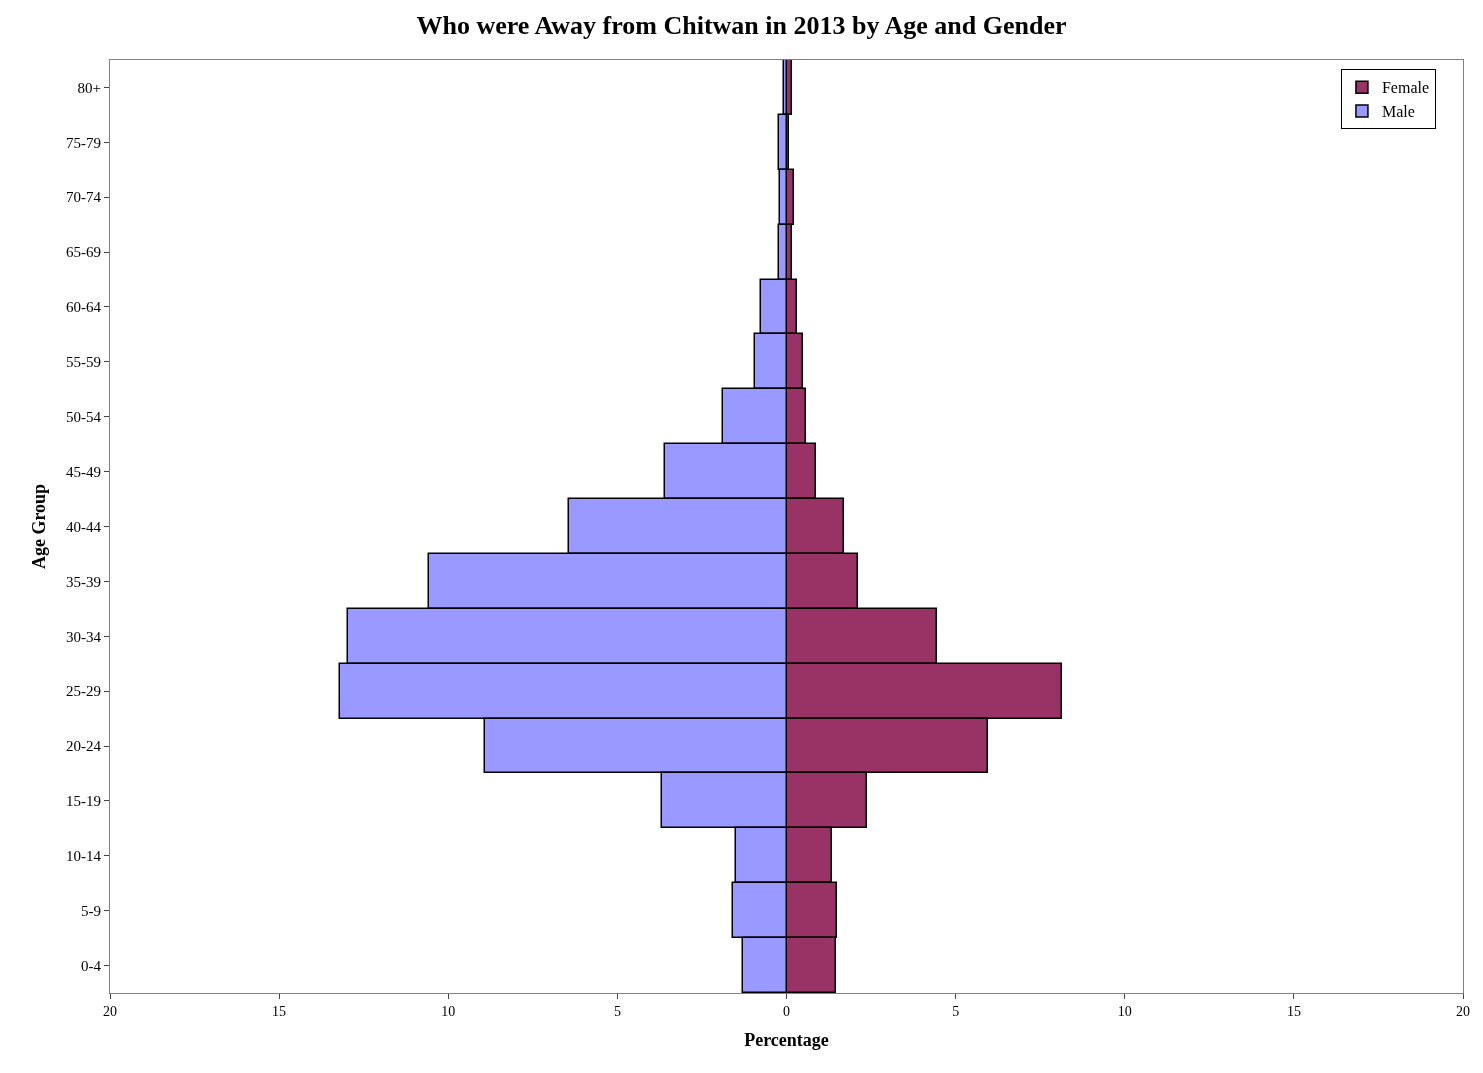 The height and width of the screenshot is (1073, 1483). I want to click on y-tick-label: 80+, so click(89, 87).